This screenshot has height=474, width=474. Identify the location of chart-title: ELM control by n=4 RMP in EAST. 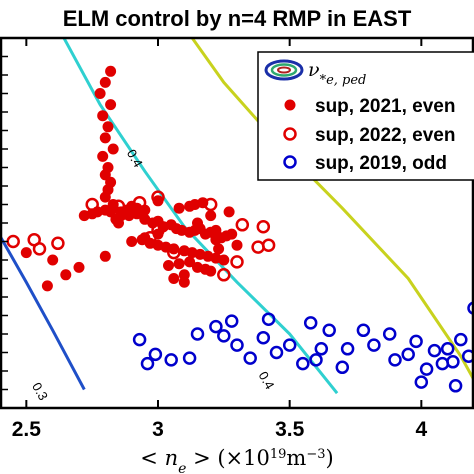
(237, 18).